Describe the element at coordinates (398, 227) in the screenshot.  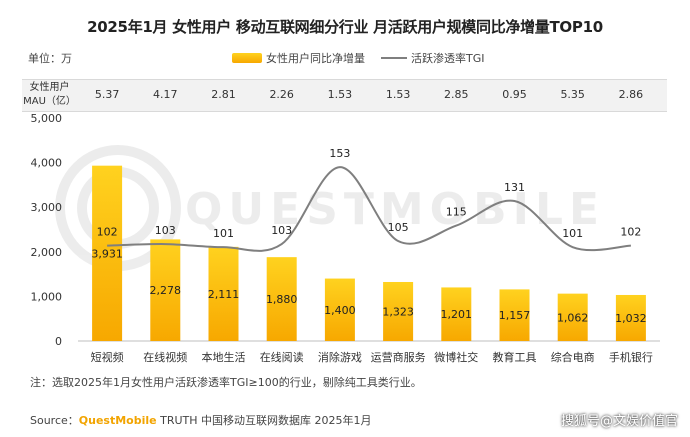
I see `tgi-value-label: 105` at that location.